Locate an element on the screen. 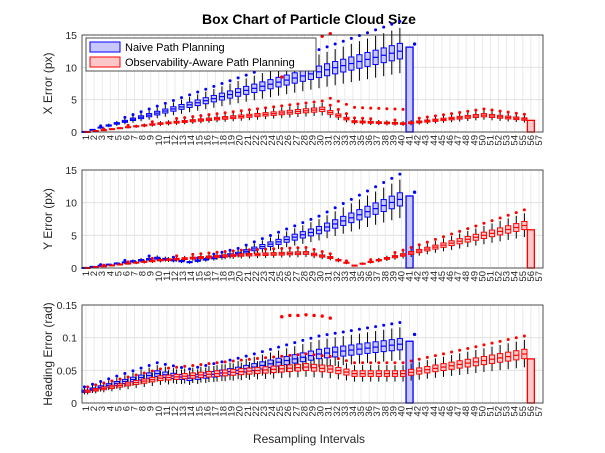 This screenshot has height=453, width=605. x-tick-label: 12 is located at coordinates (175, 276).